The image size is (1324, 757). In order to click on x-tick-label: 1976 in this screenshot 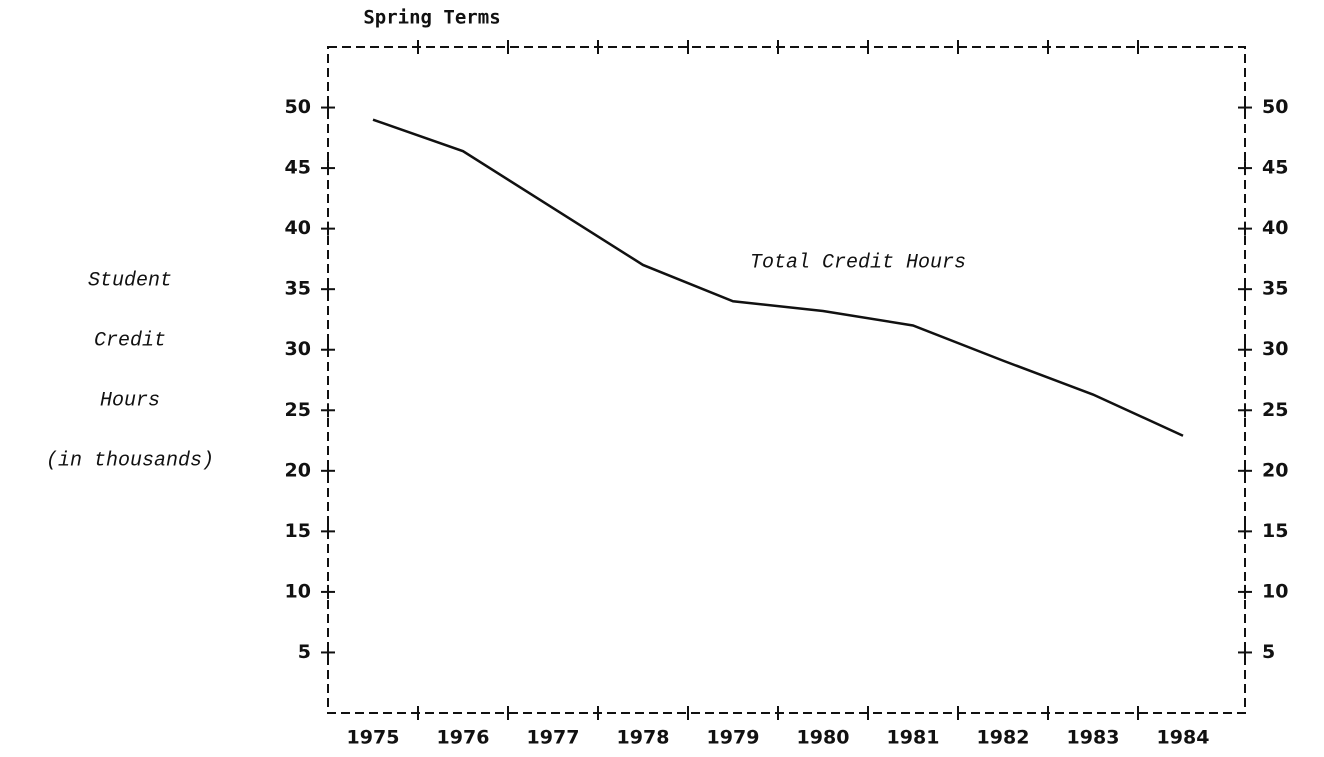, I will do `click(463, 738)`.